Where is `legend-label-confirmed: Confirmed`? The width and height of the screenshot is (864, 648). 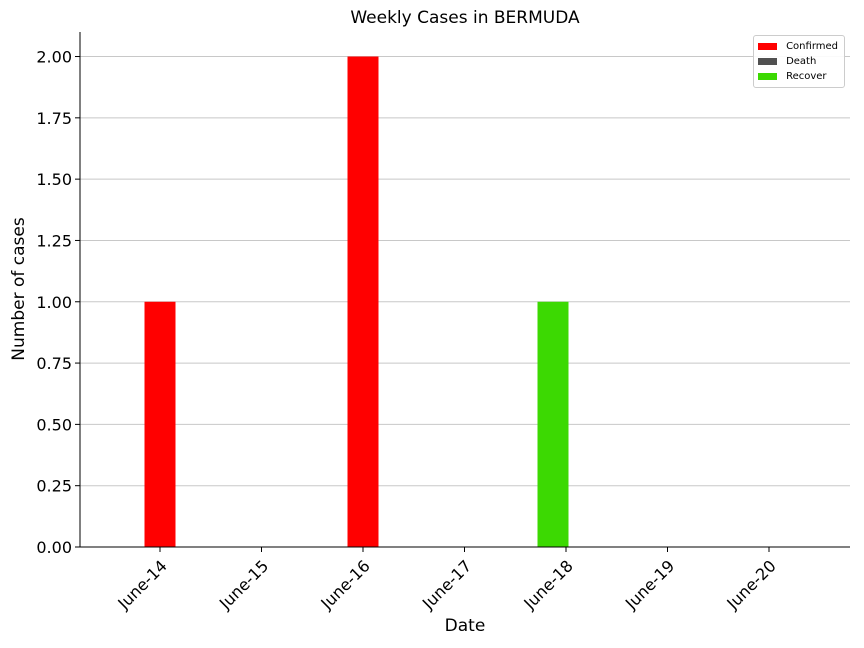
legend-label-confirmed: Confirmed is located at coordinates (812, 46).